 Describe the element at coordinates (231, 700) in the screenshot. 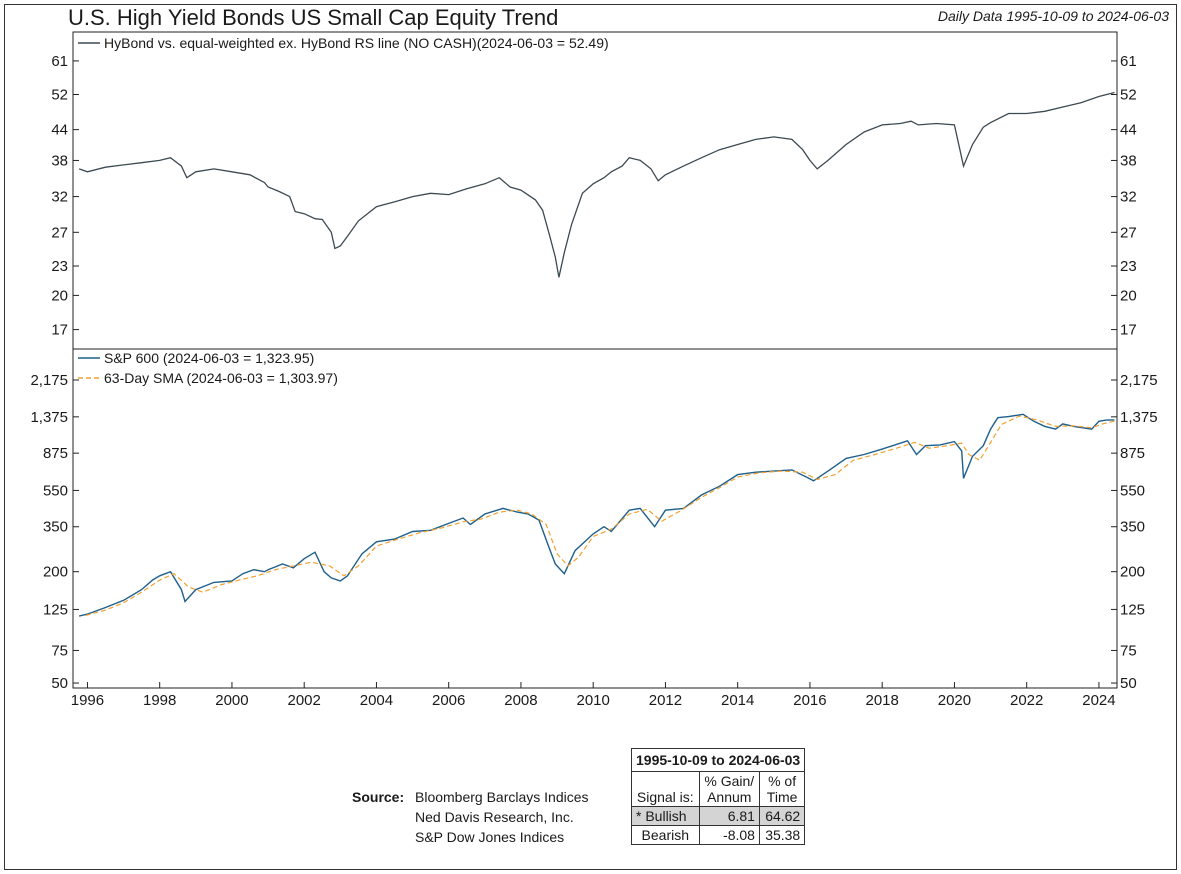

I see `x-tick-label: 2000` at that location.